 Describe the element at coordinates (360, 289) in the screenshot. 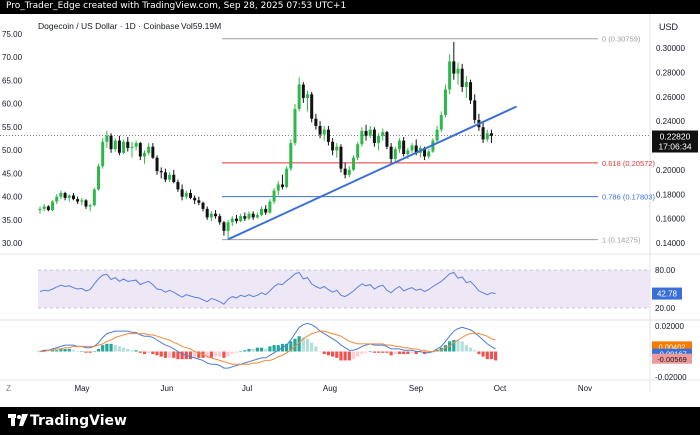

I see `rsi-pane: 80.00 20.00 42.78` at that location.